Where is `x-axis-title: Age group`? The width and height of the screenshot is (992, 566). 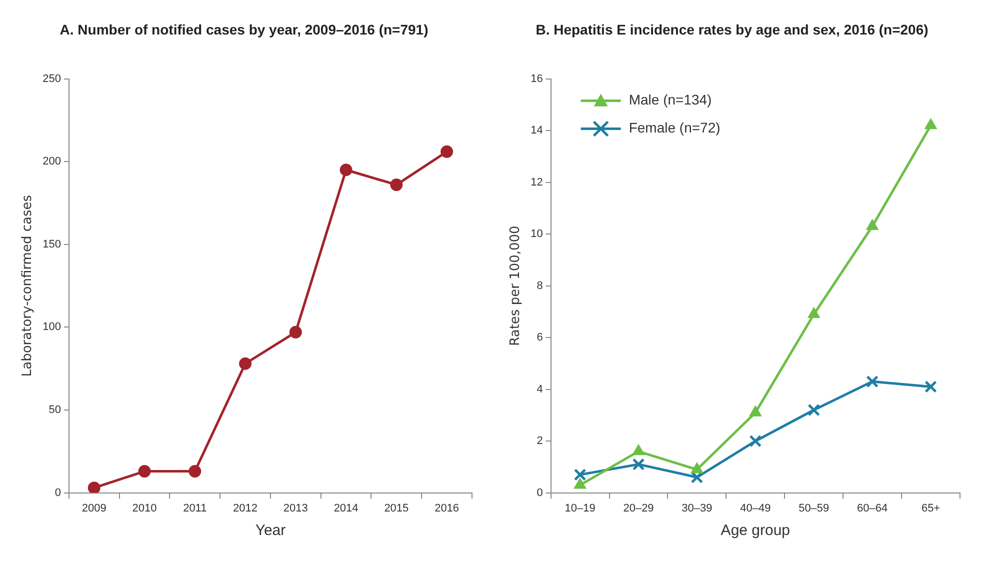 x-axis-title: Age group is located at coordinates (755, 531).